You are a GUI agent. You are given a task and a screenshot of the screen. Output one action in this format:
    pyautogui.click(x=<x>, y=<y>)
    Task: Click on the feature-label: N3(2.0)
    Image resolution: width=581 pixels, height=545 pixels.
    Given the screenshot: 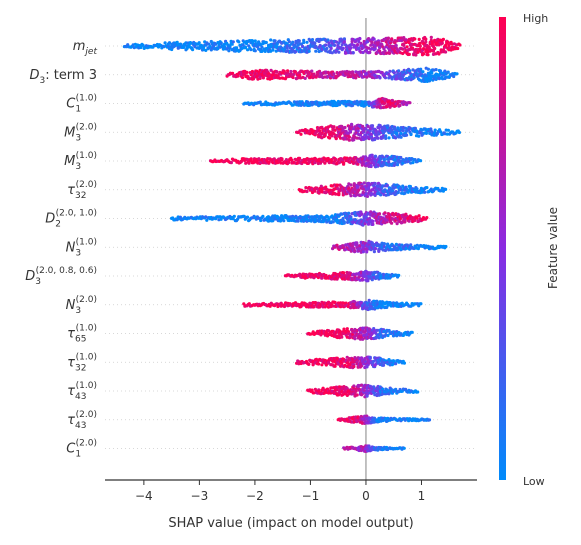 What is the action you would take?
    pyautogui.click(x=81, y=305)
    